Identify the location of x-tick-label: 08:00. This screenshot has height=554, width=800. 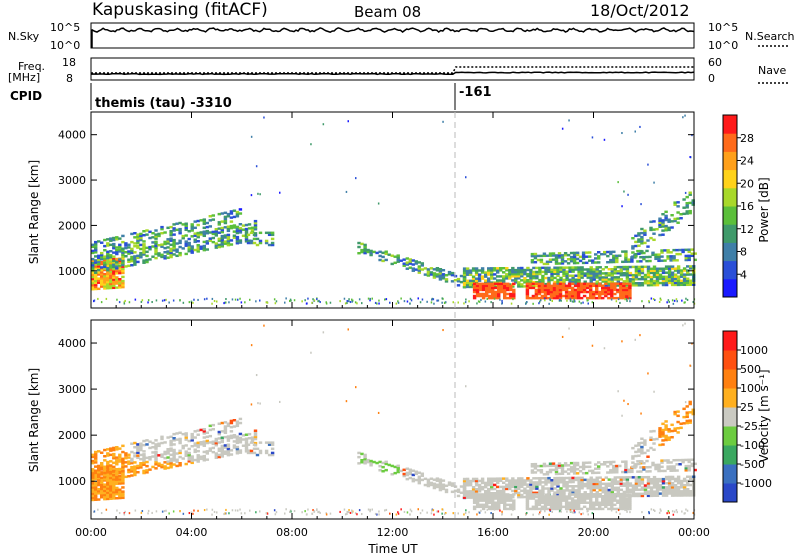
(292, 532).